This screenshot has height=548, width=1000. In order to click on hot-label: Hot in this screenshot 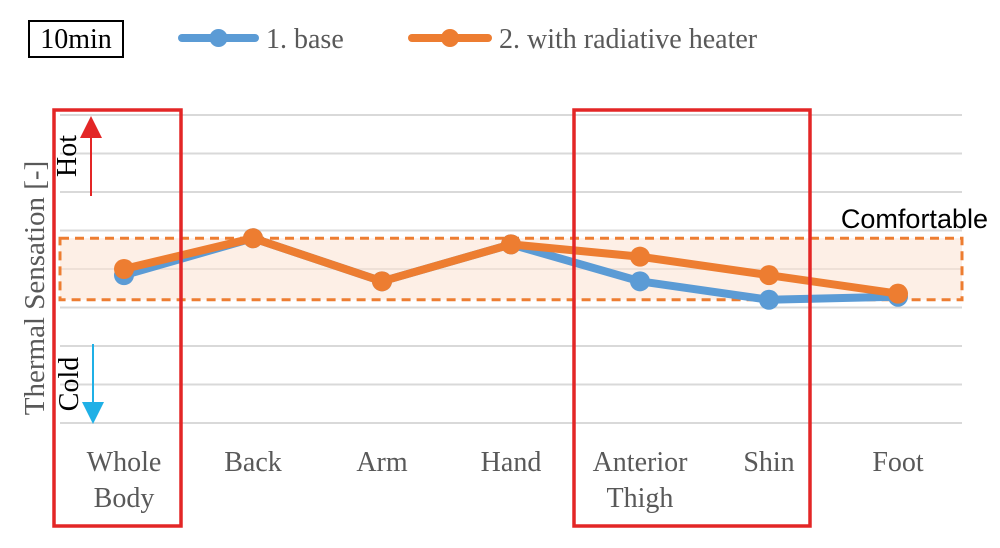, I will do `click(67, 156)`.